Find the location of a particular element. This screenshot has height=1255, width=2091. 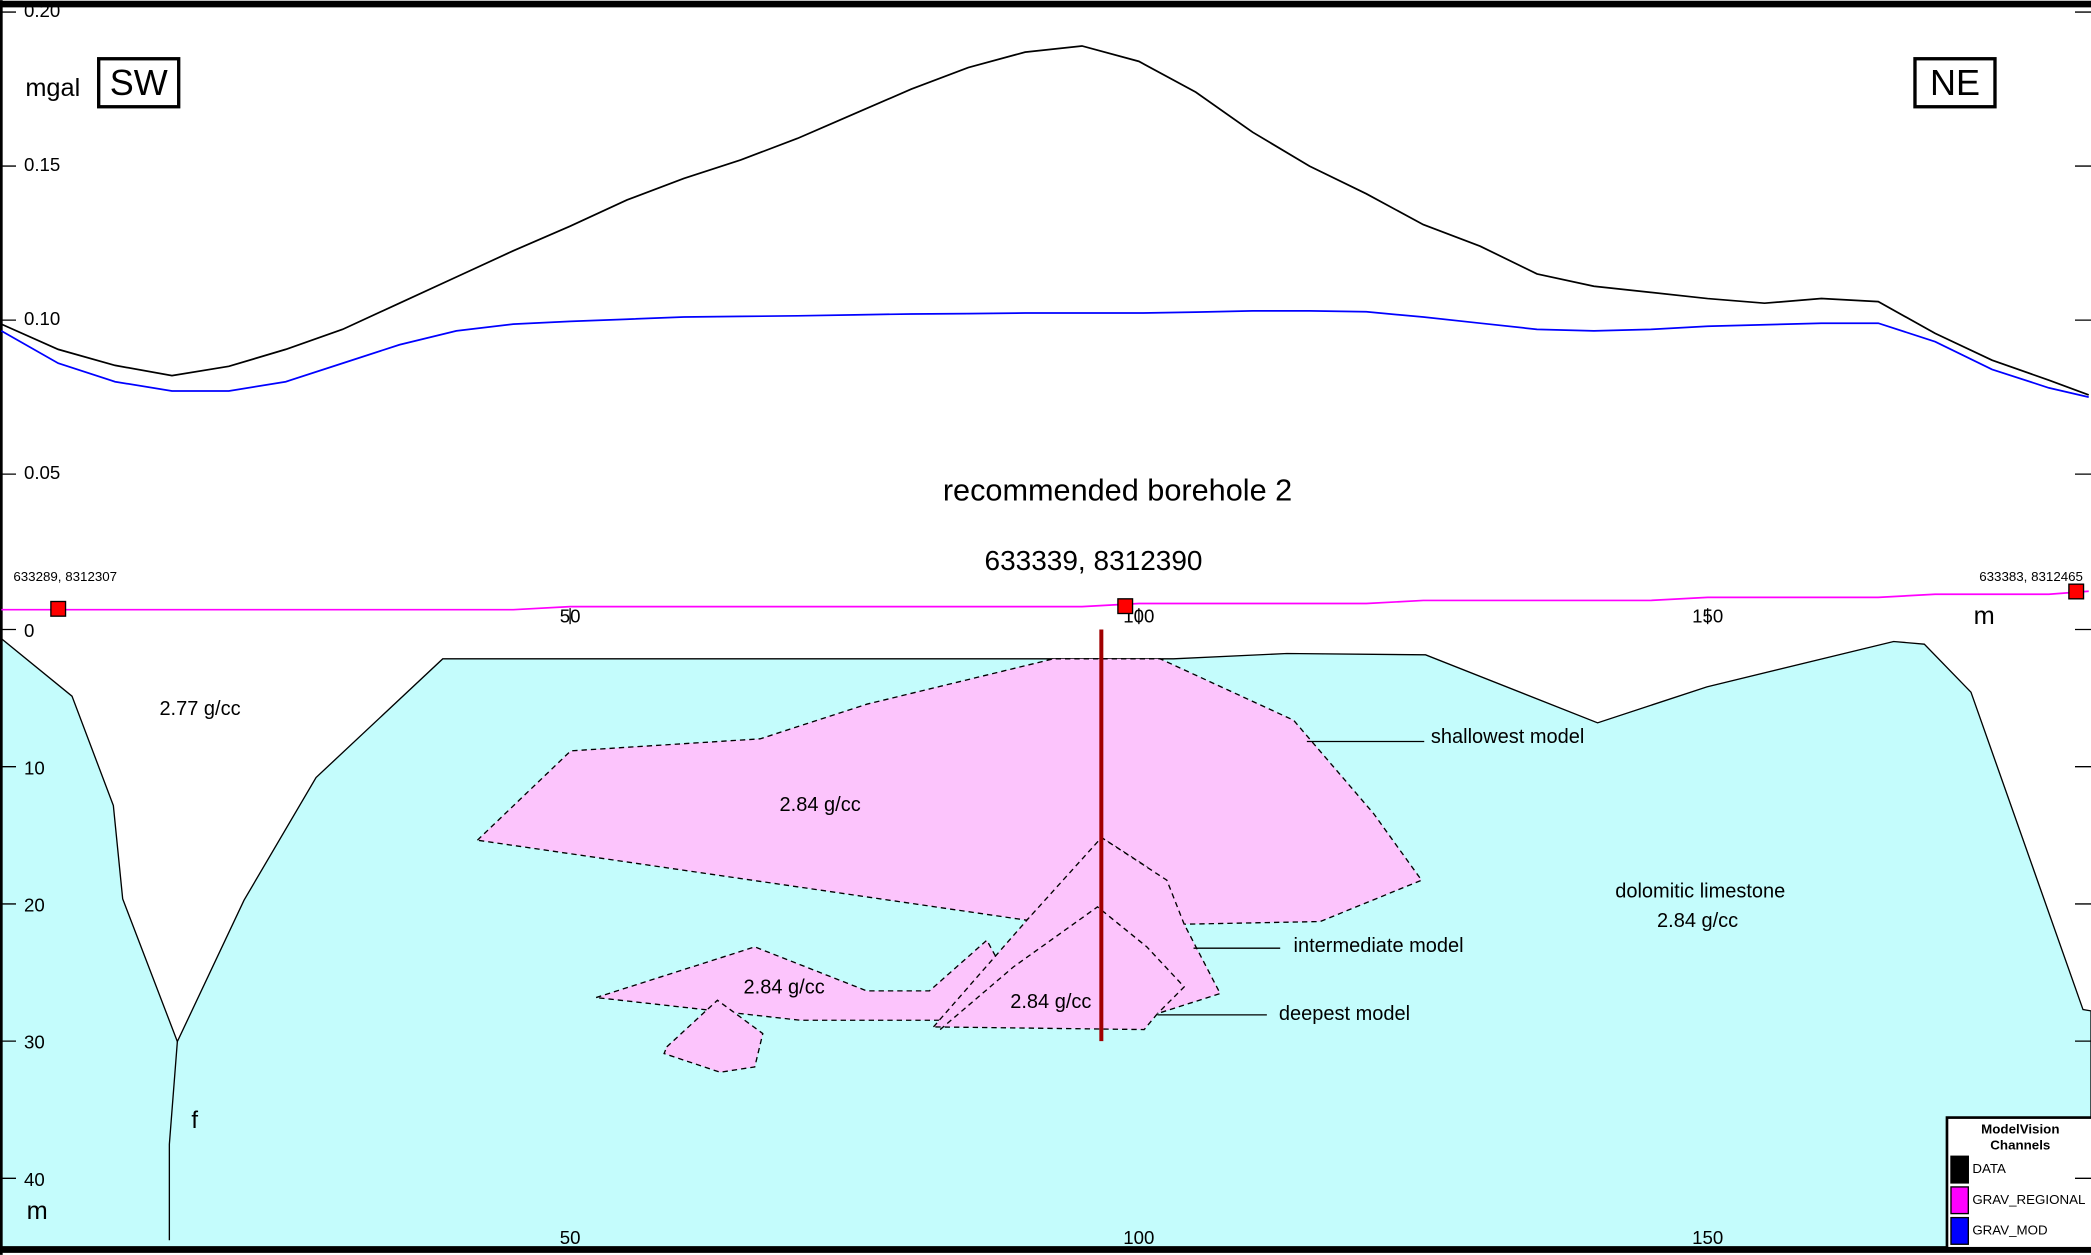

fault-label: f is located at coordinates (194, 1120).